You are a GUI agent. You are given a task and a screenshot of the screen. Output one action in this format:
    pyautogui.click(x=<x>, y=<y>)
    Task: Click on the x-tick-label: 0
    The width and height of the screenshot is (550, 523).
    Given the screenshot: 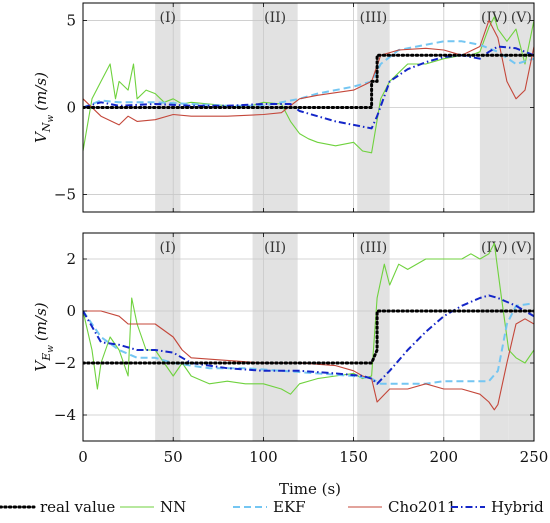 What is the action you would take?
    pyautogui.click(x=83, y=457)
    